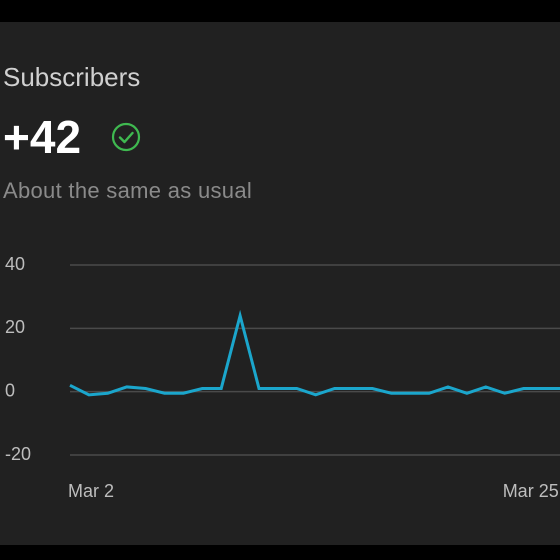 The image size is (560, 560). What do you see at coordinates (15, 327) in the screenshot?
I see `y-tick-label: 20` at bounding box center [15, 327].